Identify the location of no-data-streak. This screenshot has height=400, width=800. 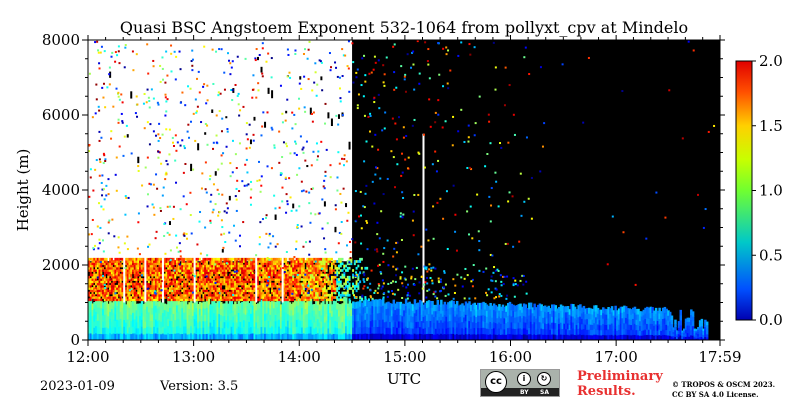
(145, 218).